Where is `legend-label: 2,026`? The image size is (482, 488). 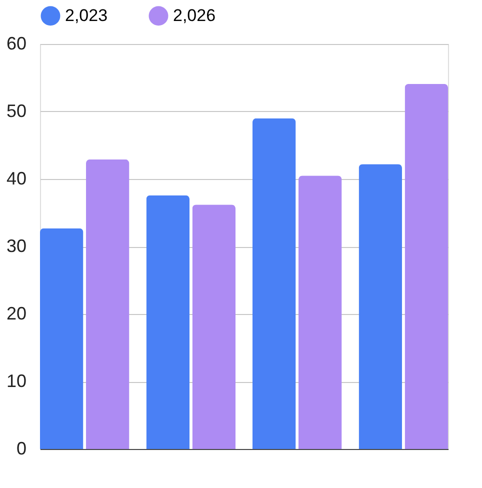 legend-label: 2,026 is located at coordinates (194, 15).